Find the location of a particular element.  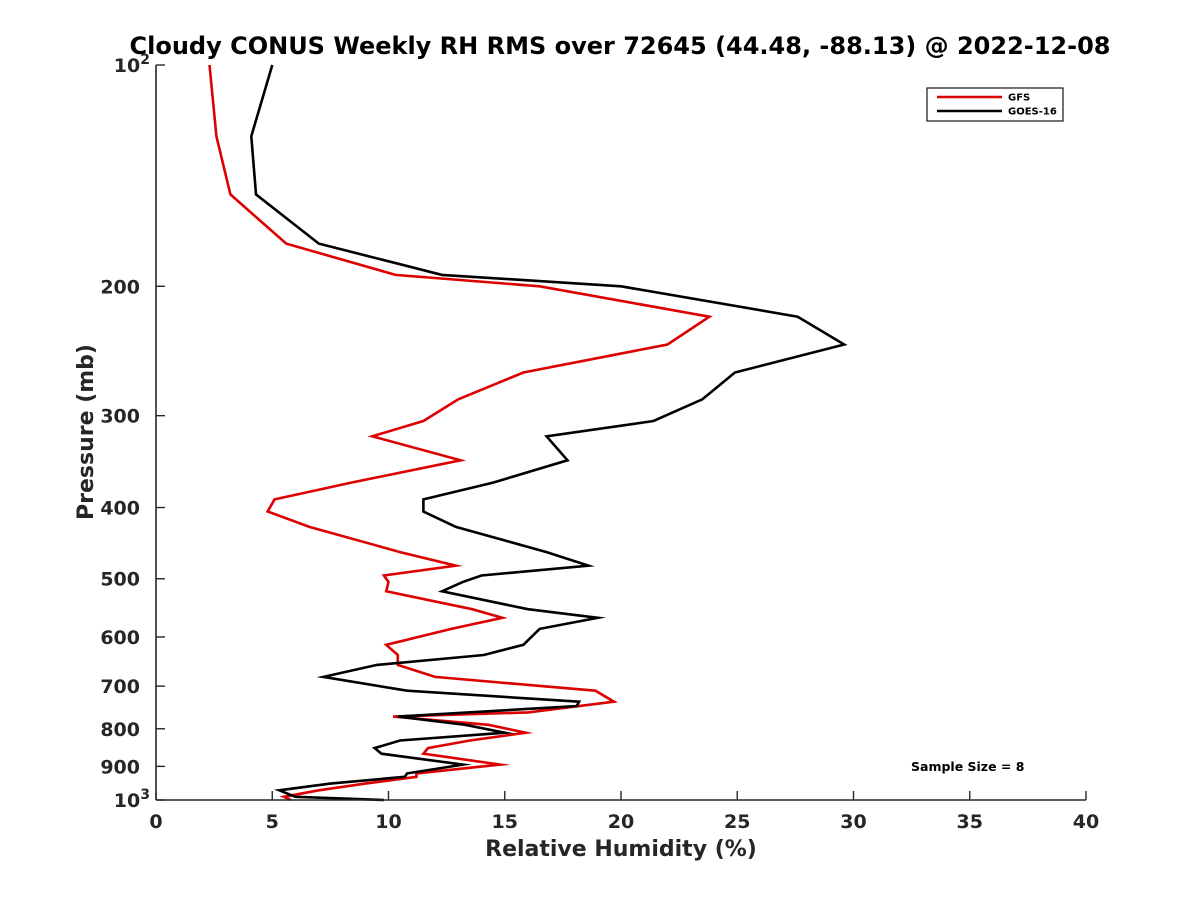

legend-label-gfs: GFS is located at coordinates (1019, 98).